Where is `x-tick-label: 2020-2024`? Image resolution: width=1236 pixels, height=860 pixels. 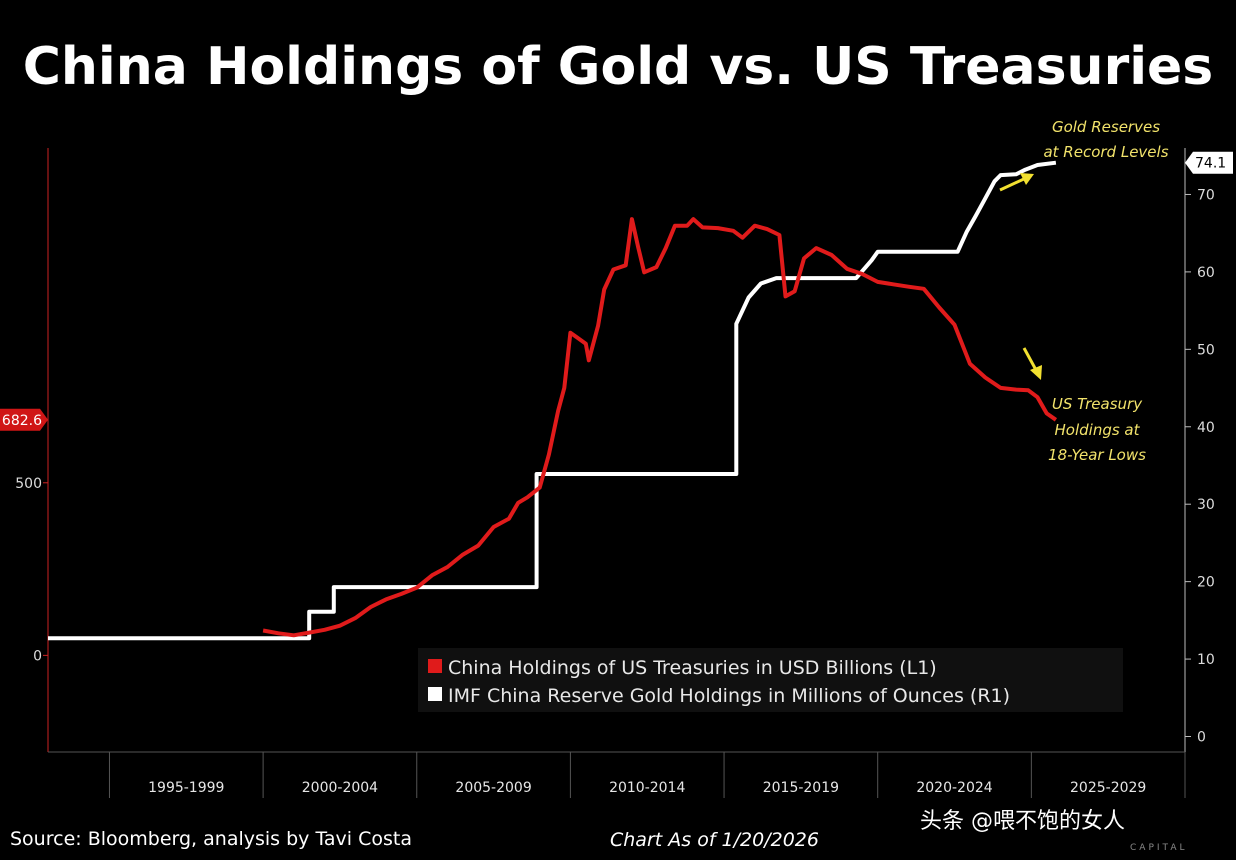 x-tick-label: 2020-2024 is located at coordinates (954, 788).